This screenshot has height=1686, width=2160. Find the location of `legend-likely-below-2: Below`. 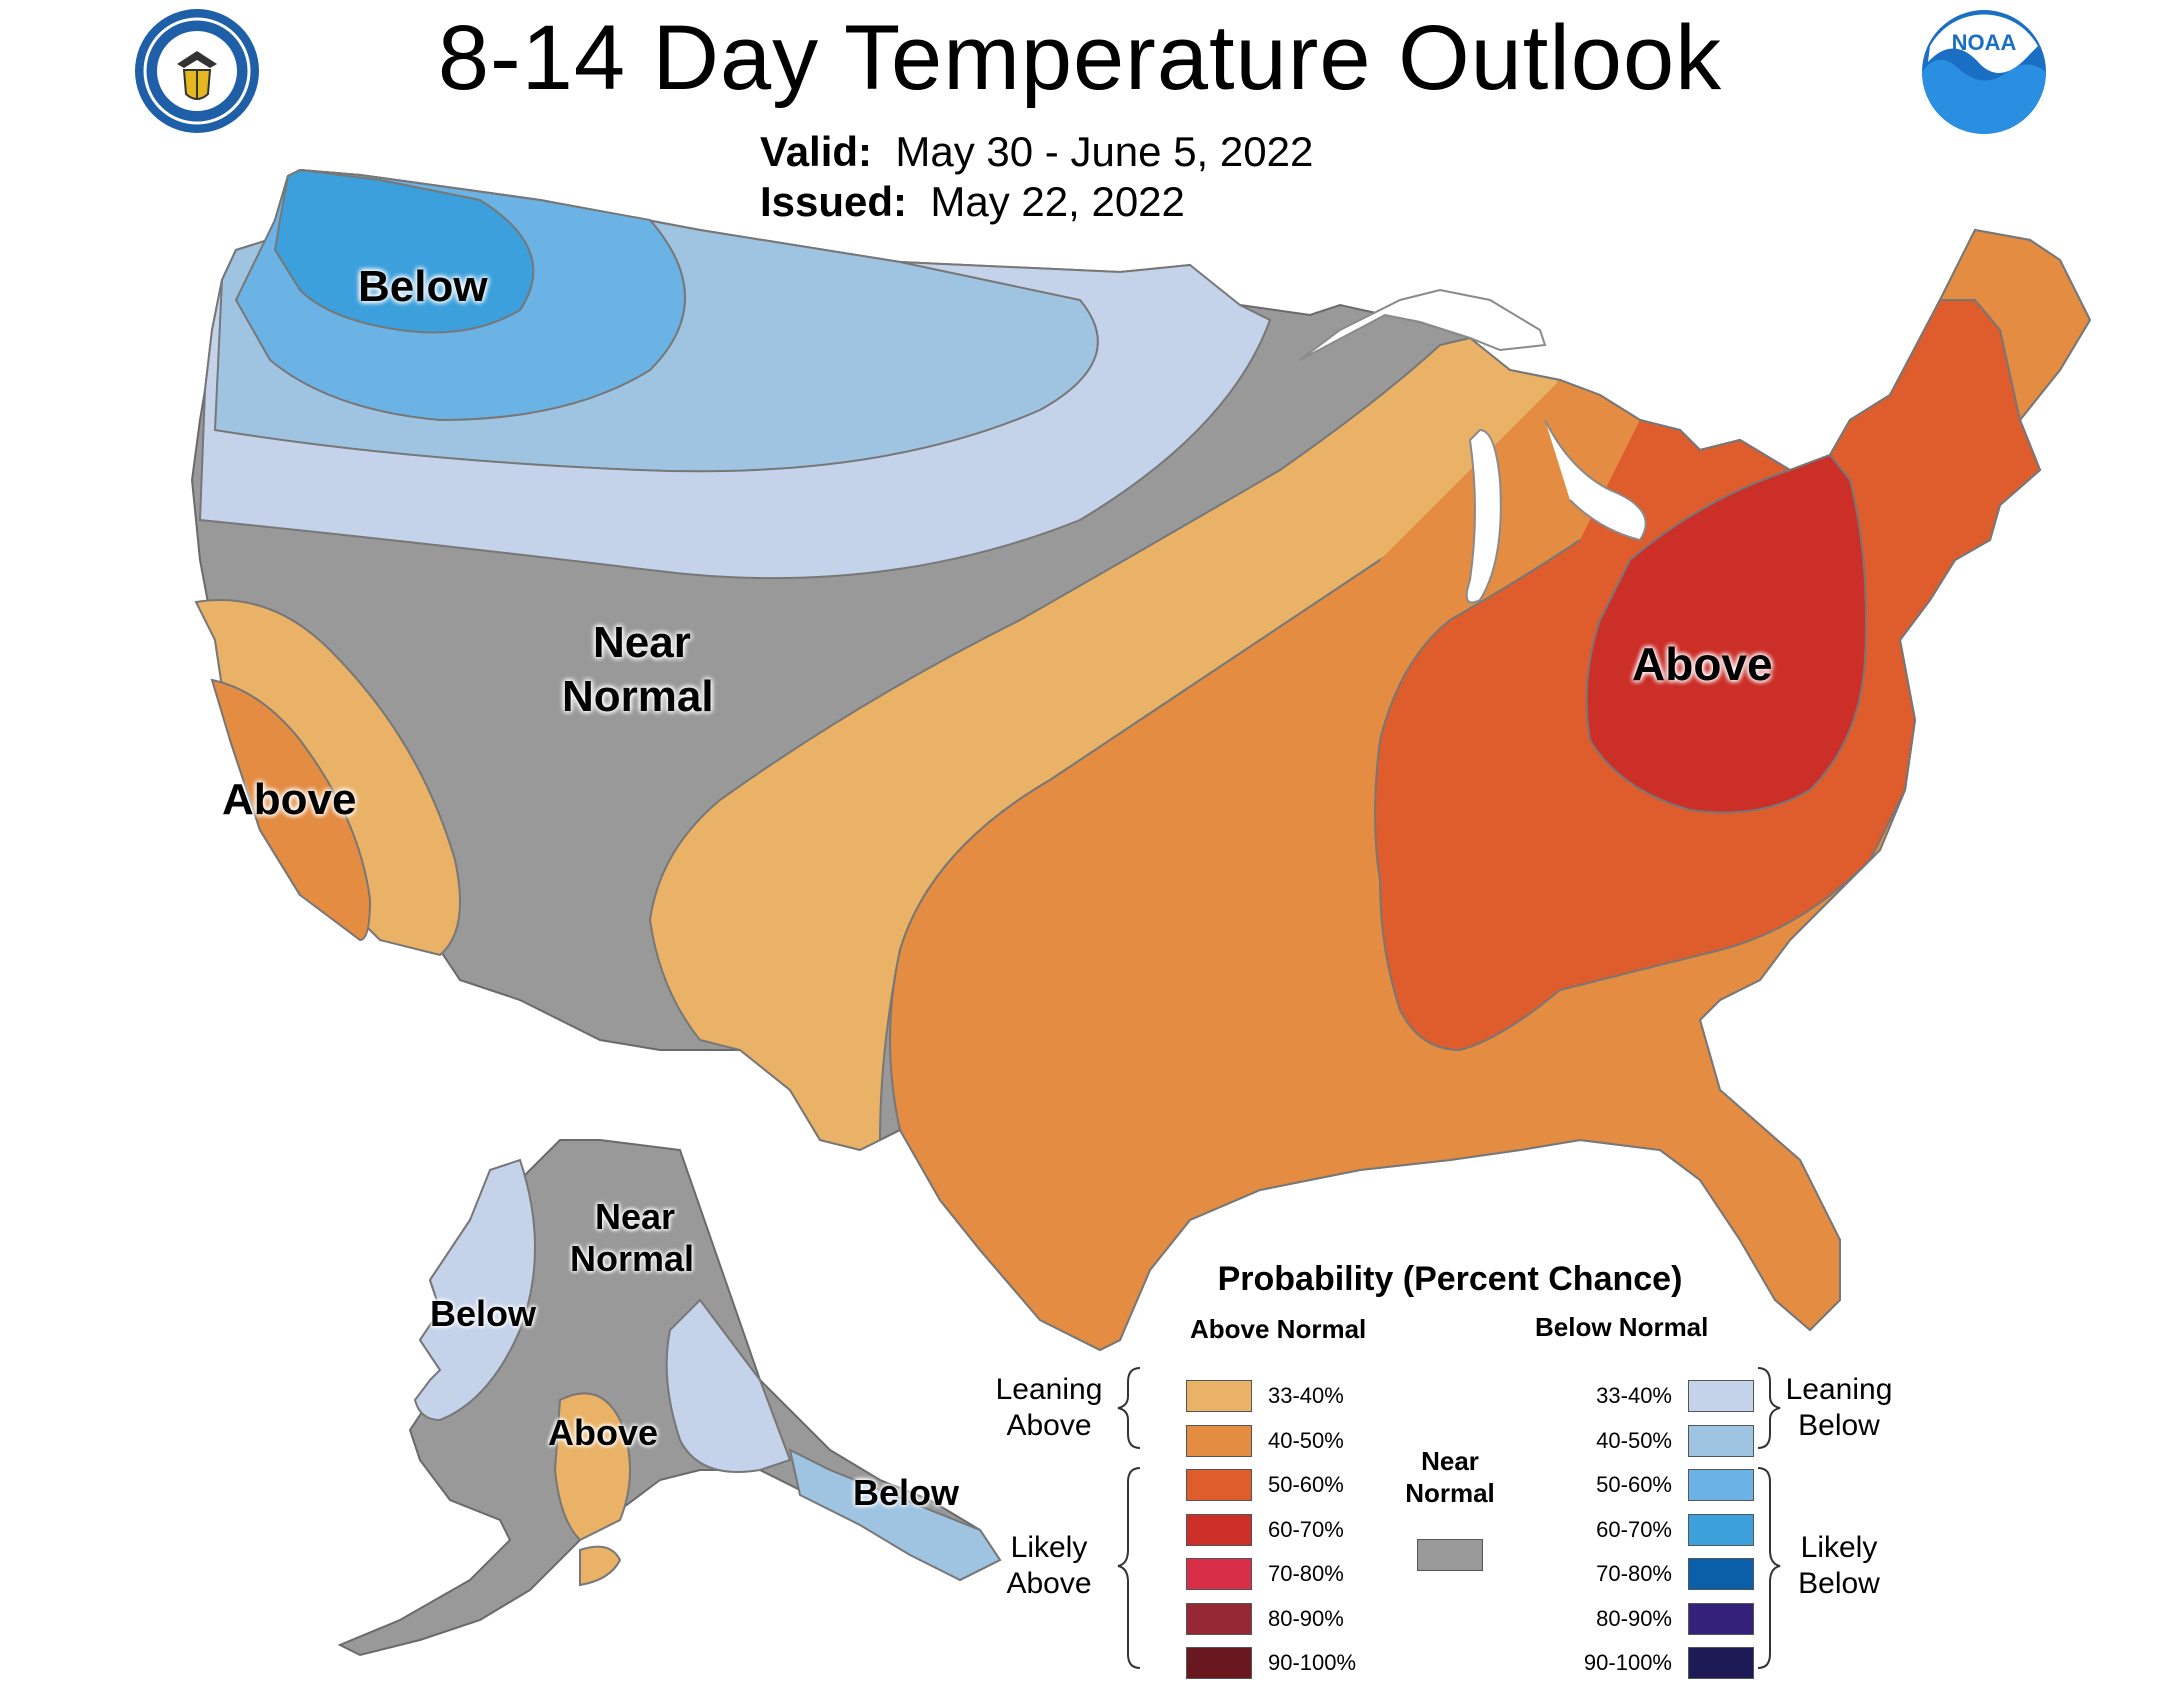

legend-likely-below-2: Below is located at coordinates (1839, 1583).